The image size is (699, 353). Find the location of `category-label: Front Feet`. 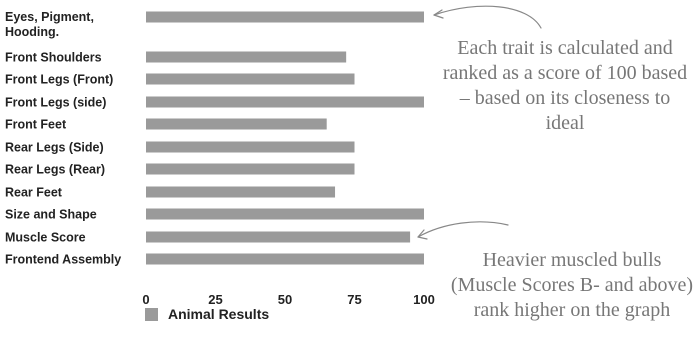

category-label: Front Feet is located at coordinates (36, 125).